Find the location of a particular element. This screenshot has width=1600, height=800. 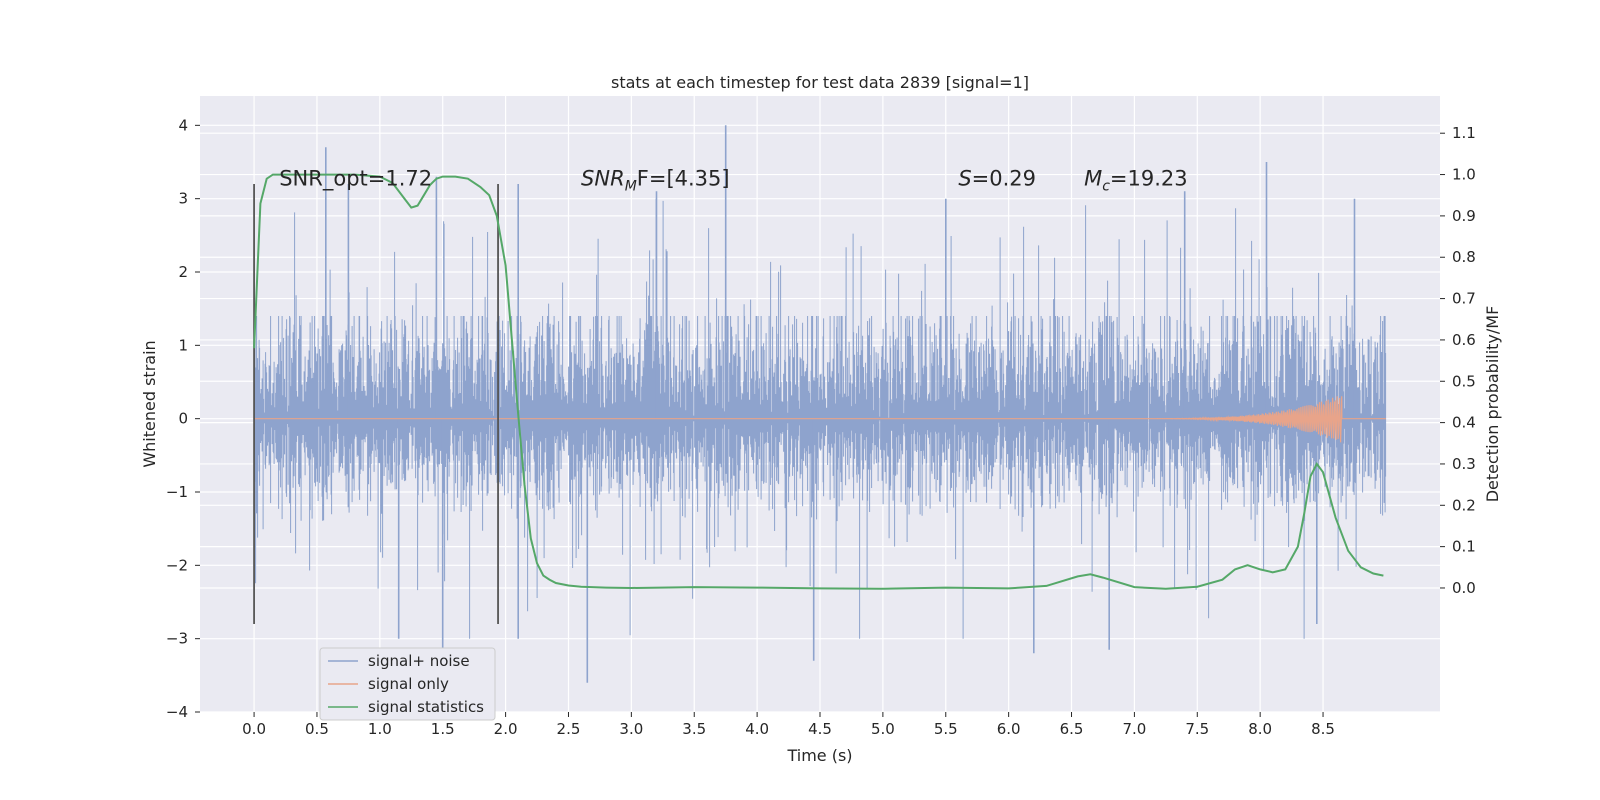

x-tick-label: 3.0 is located at coordinates (631, 729).